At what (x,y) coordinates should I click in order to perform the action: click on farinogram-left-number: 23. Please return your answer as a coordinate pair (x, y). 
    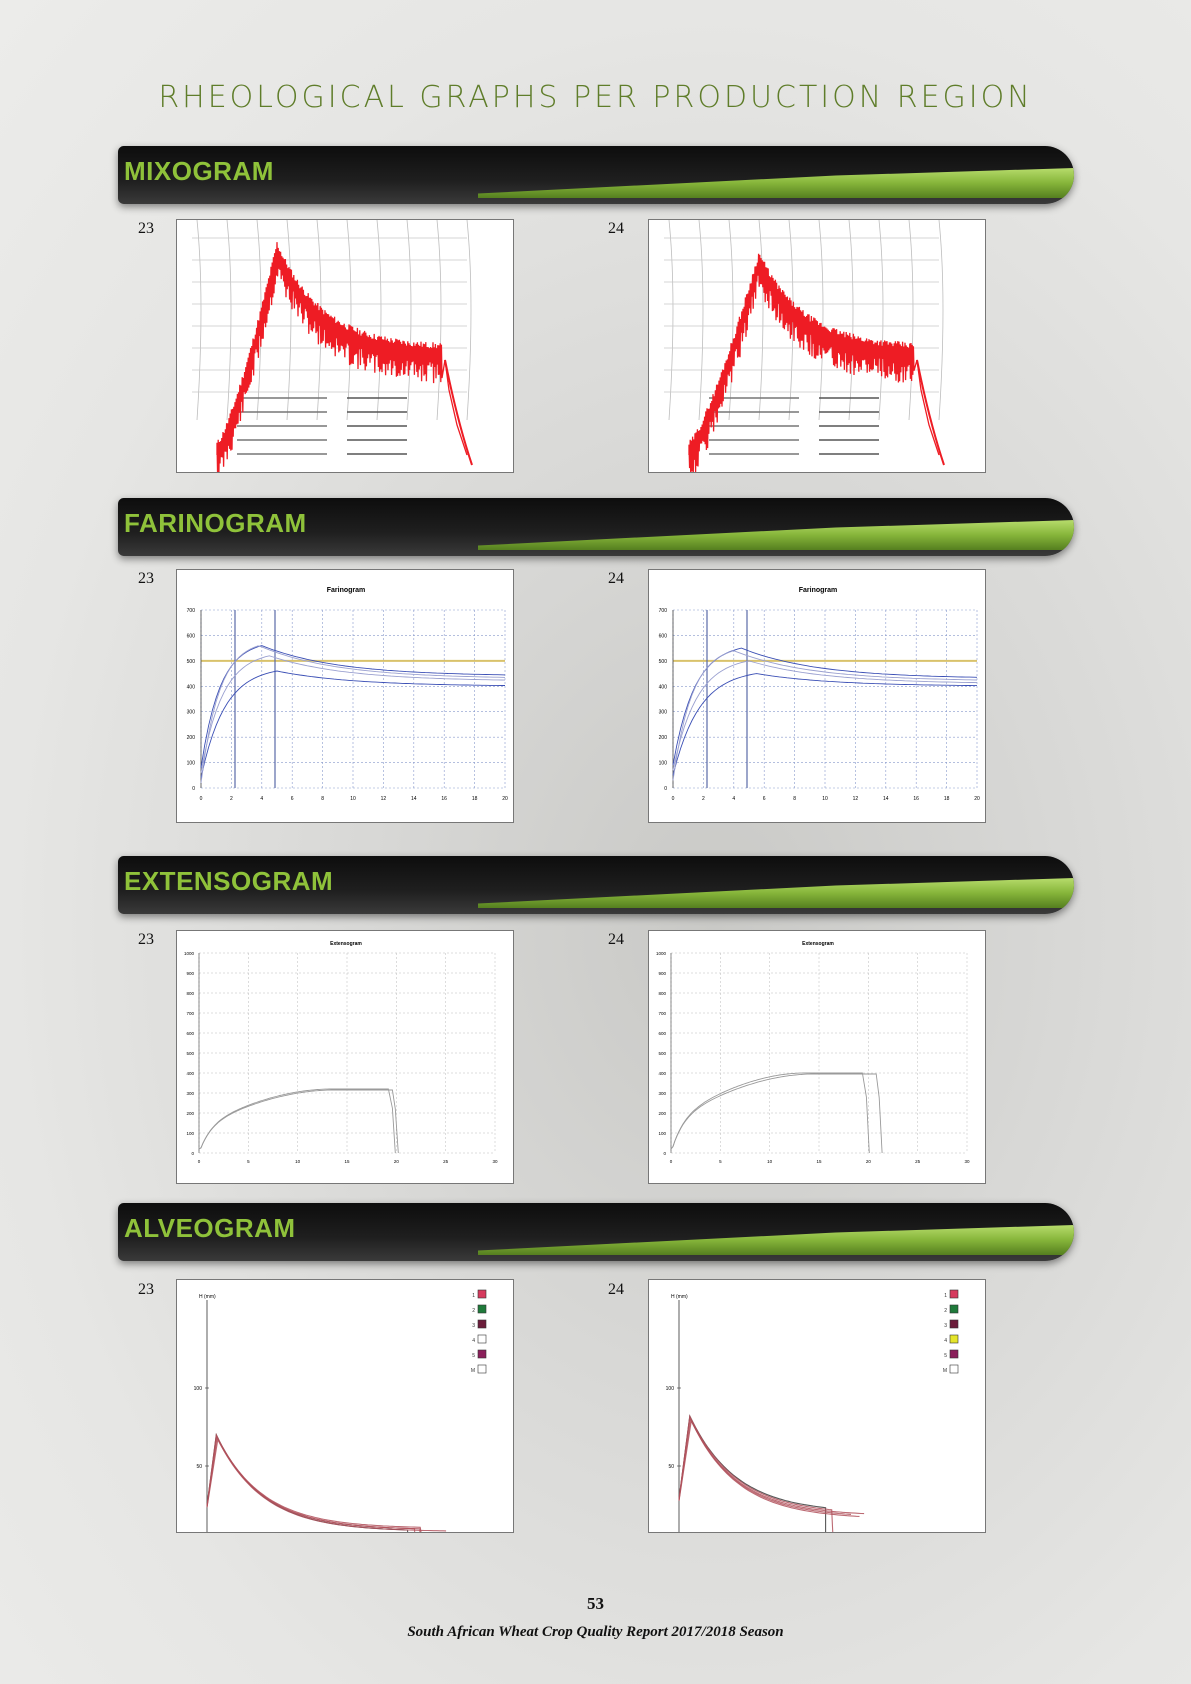
    Looking at the image, I should click on (146, 578).